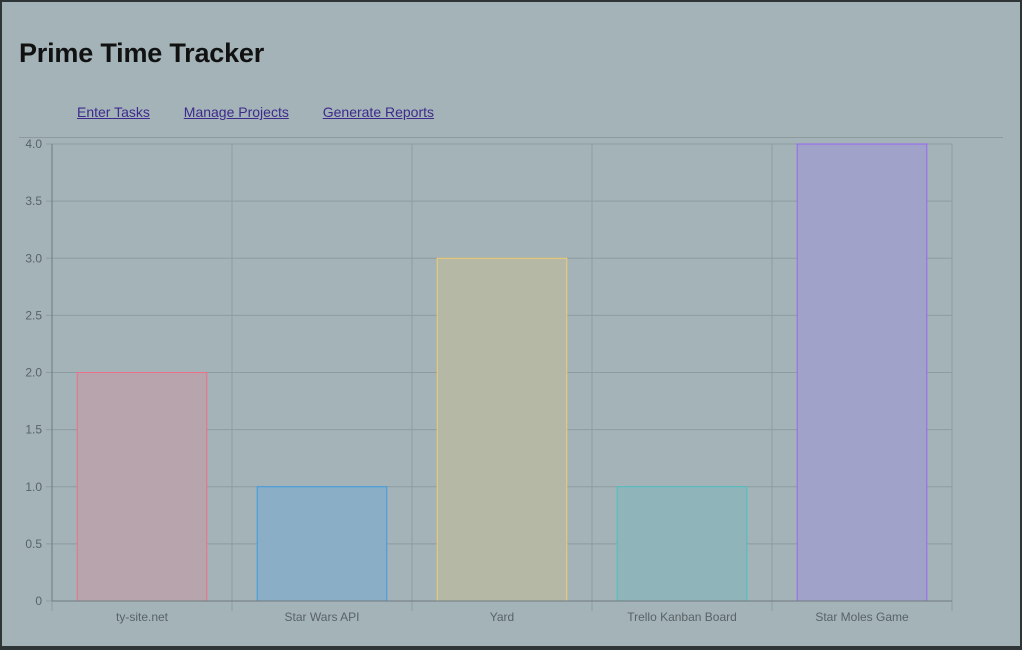  What do you see at coordinates (236, 112) in the screenshot?
I see `nav-link-manage-projects: Manage Projects` at bounding box center [236, 112].